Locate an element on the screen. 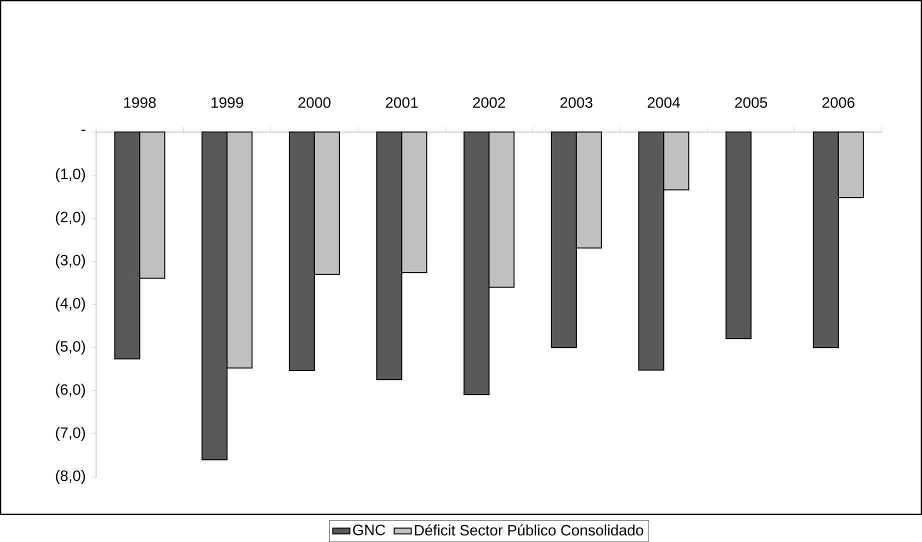 This screenshot has height=542, width=922. y-tick-label: (5,0) is located at coordinates (70, 347).